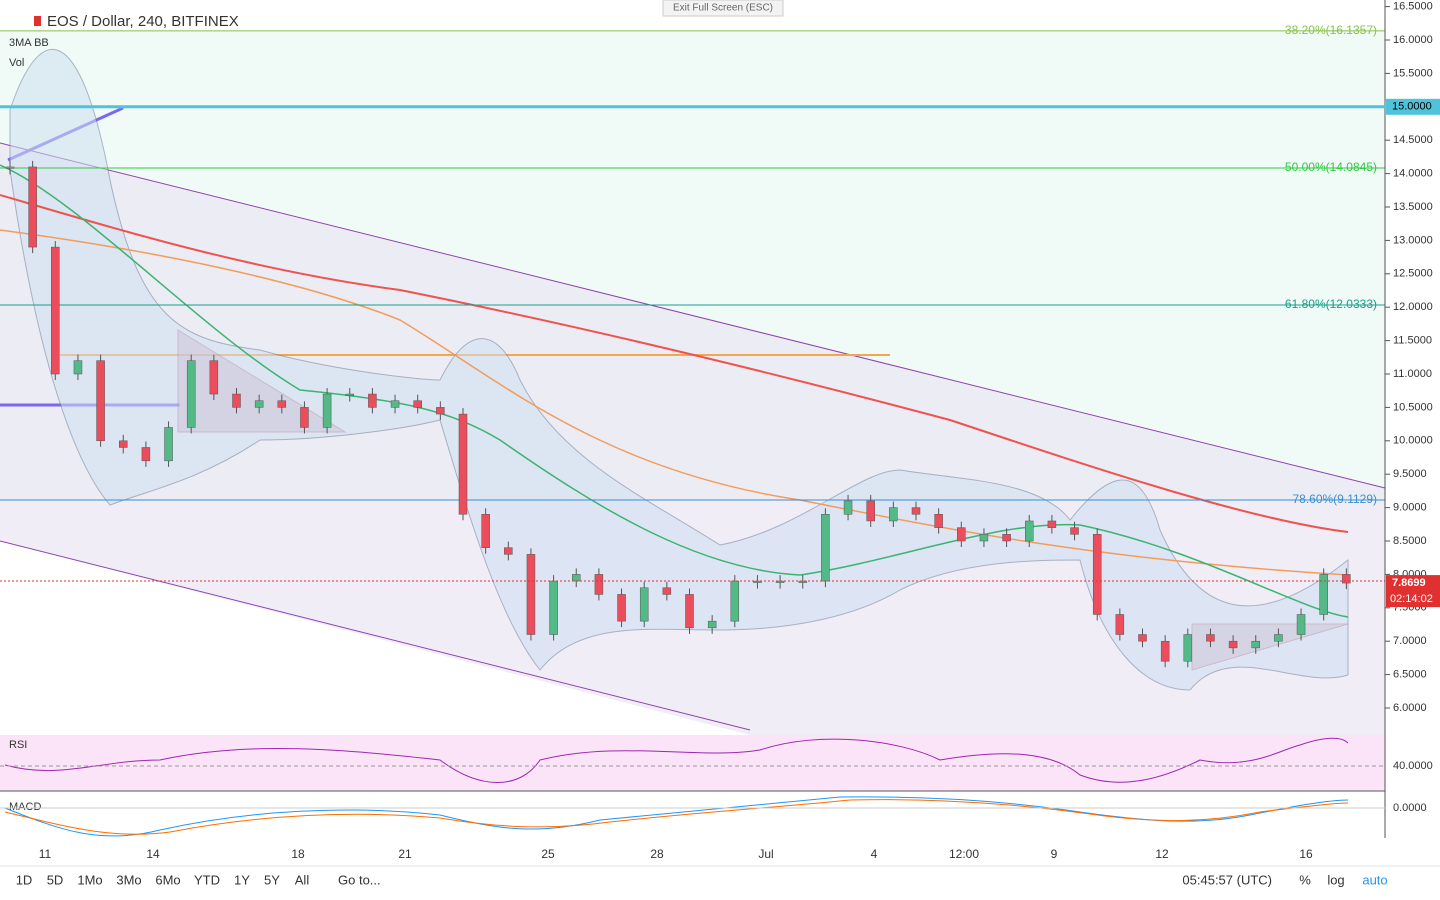 Image resolution: width=1440 pixels, height=900 pixels. What do you see at coordinates (24, 879) in the screenshot?
I see `range-button: 1D` at bounding box center [24, 879].